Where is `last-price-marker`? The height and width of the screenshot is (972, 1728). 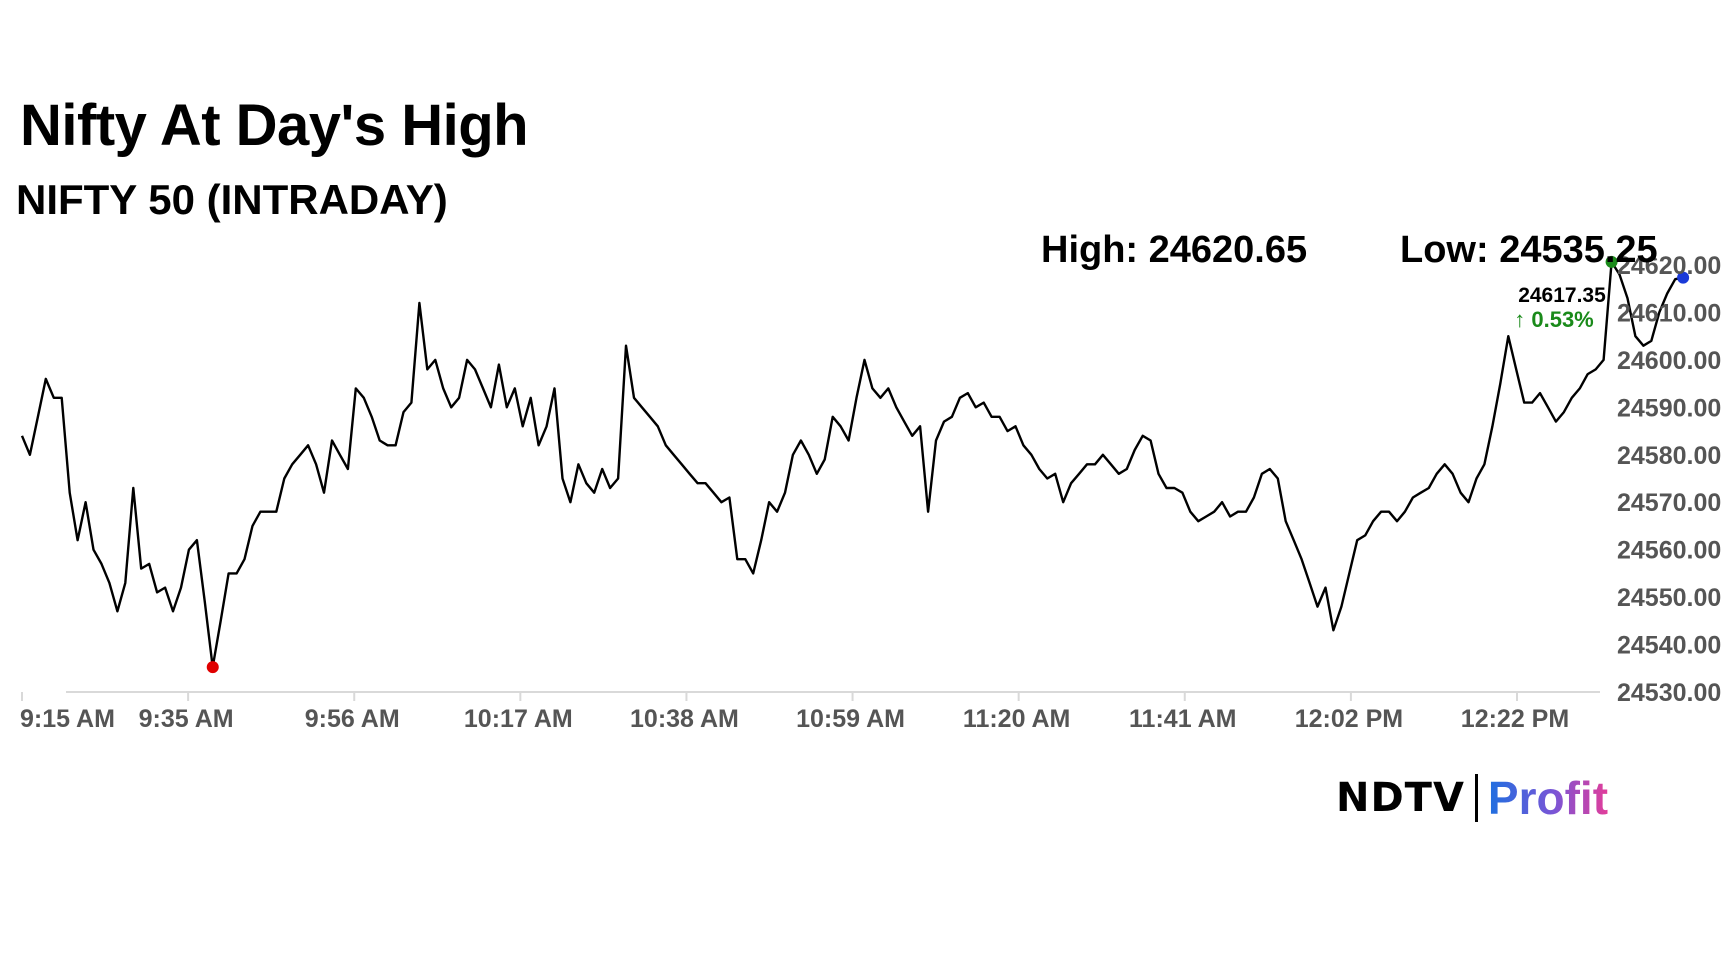 last-price-marker is located at coordinates (1683, 277).